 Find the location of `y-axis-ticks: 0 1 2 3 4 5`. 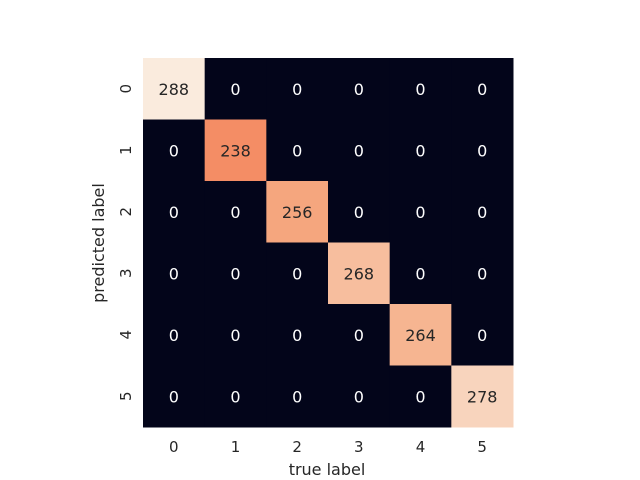

y-axis-ticks: 0 1 2 3 4 5 is located at coordinates (126, 242).